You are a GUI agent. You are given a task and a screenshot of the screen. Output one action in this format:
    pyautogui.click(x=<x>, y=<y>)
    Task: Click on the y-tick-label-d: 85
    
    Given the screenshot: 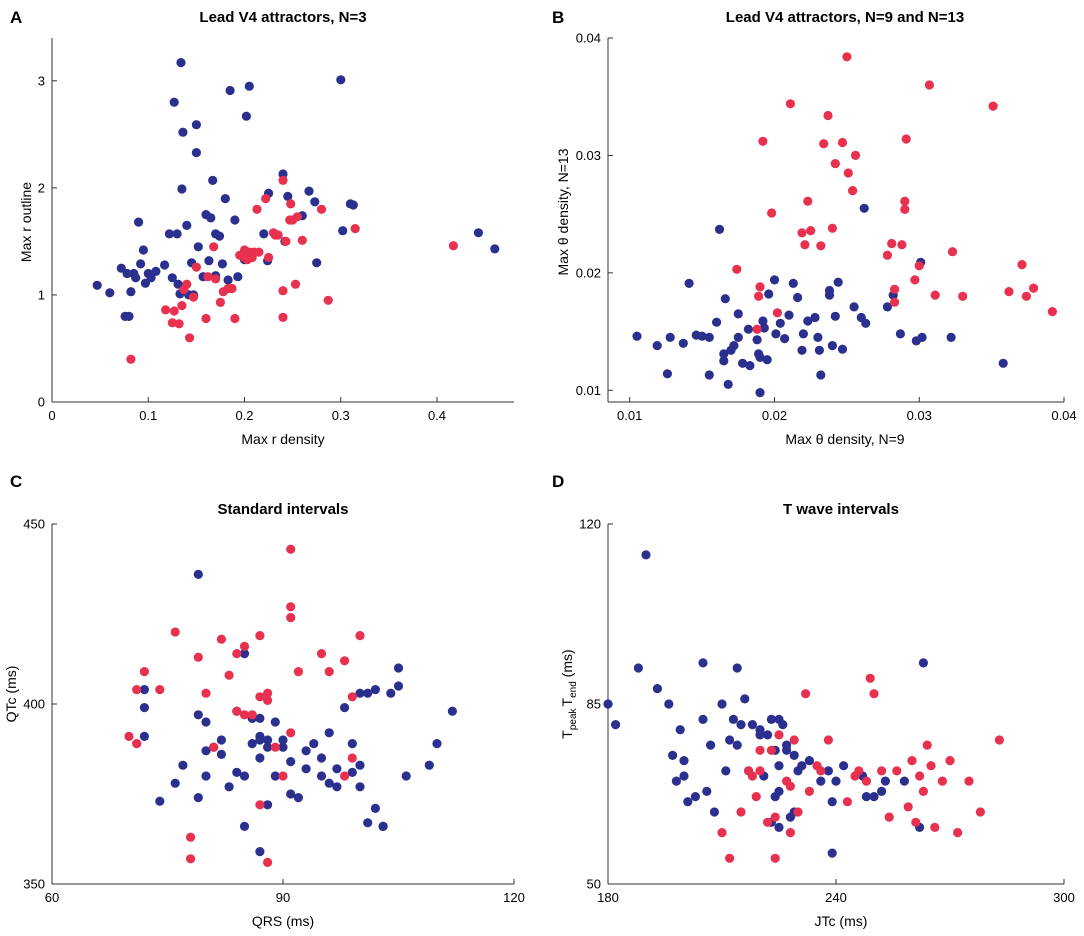 What is the action you would take?
    pyautogui.click(x=594, y=704)
    